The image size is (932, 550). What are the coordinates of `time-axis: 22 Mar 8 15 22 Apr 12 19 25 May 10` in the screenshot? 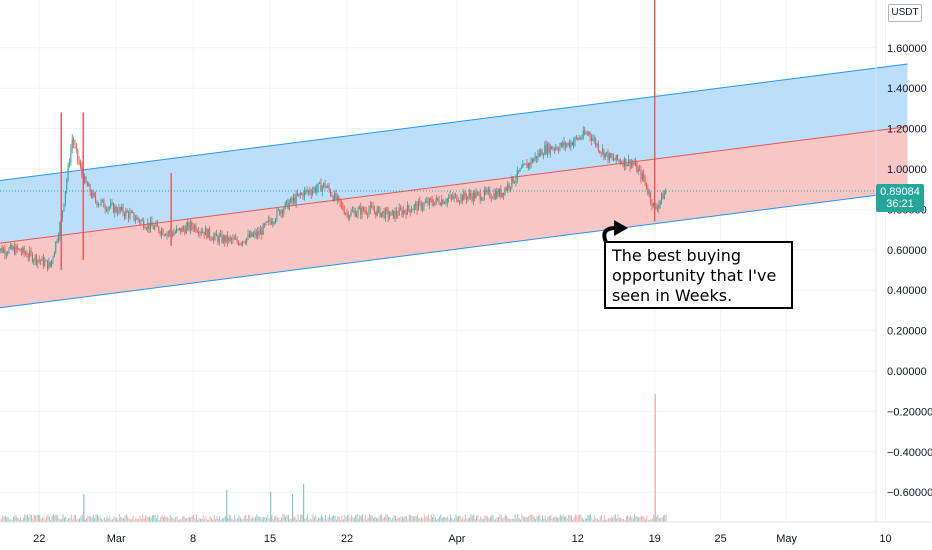 It's located at (462, 539).